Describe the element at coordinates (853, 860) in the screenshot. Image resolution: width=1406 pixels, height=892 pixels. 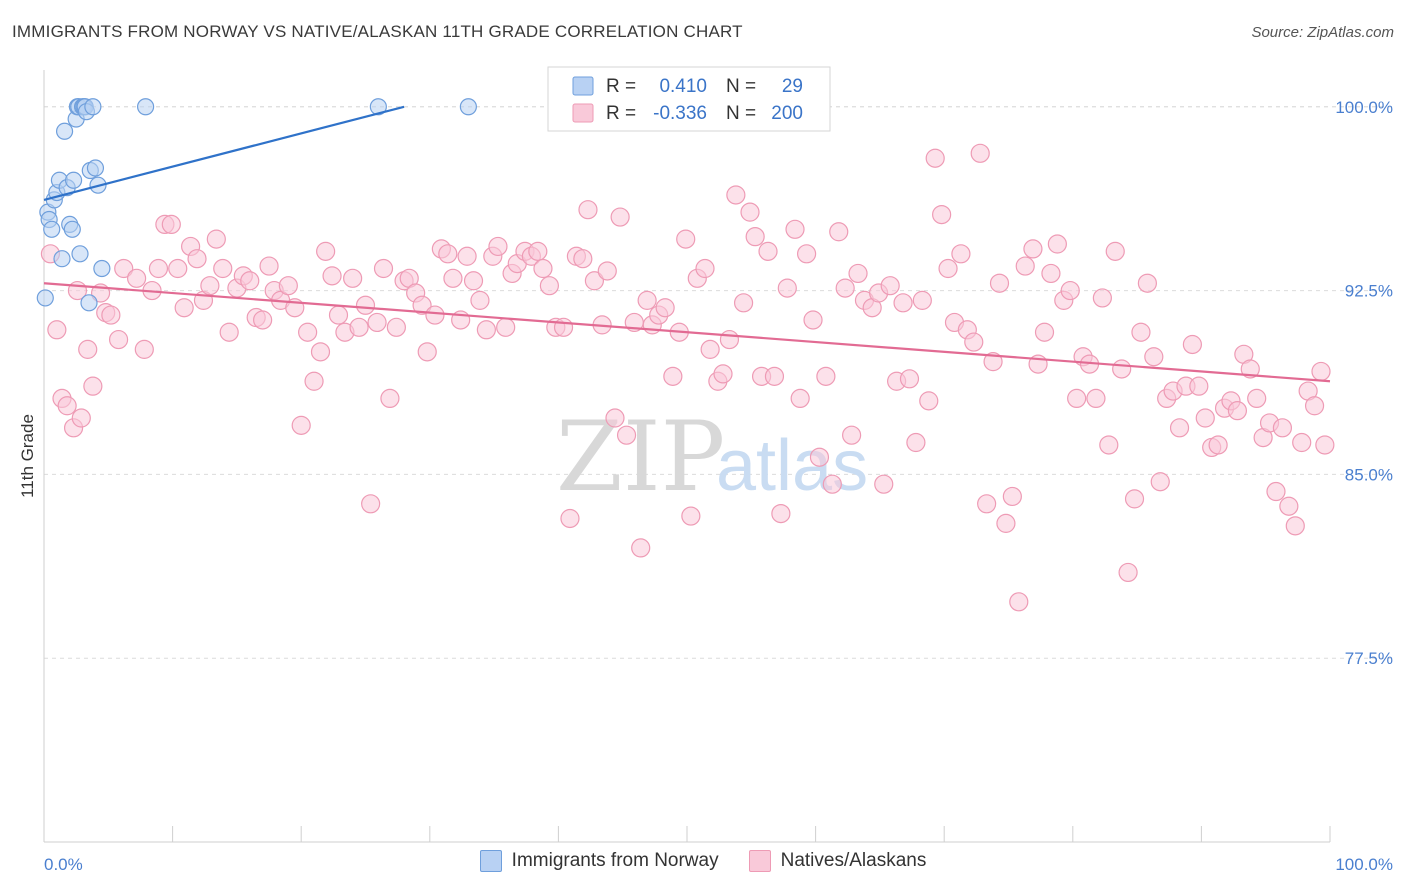
I see `natives-legend-label: Natives/Alaskans` at that location.